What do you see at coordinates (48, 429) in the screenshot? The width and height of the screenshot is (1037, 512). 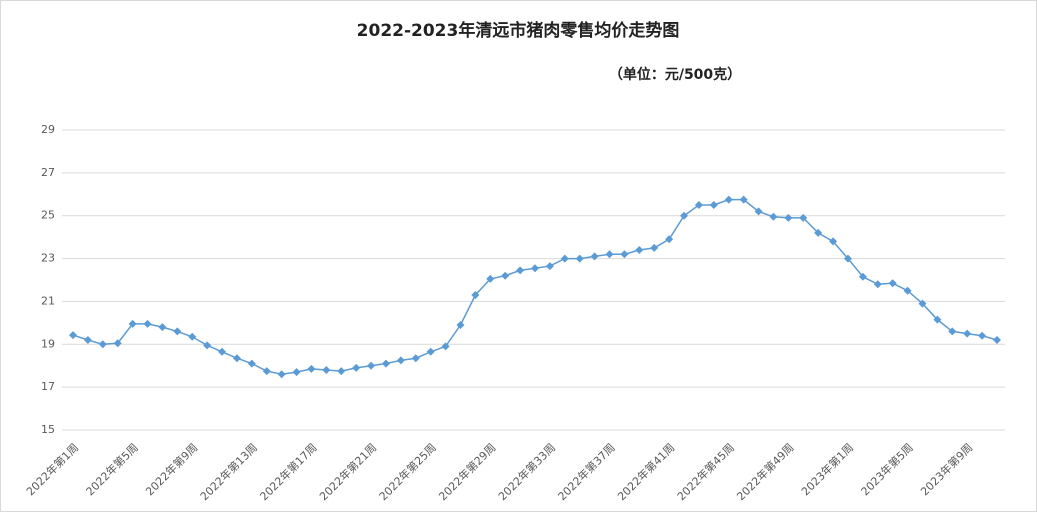 I see `y-tick-label: 15` at bounding box center [48, 429].